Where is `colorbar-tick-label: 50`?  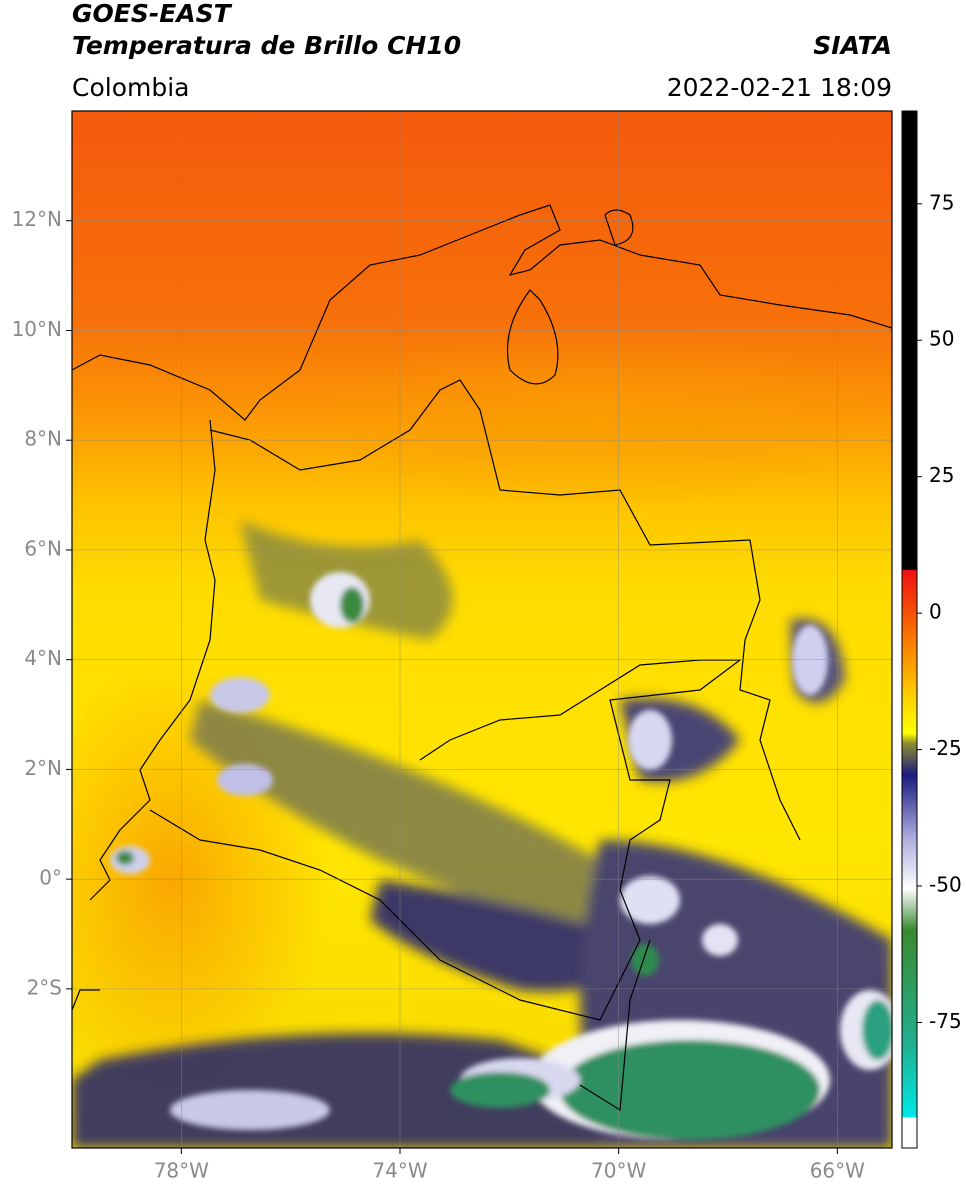 colorbar-tick-label: 50 is located at coordinates (941, 339).